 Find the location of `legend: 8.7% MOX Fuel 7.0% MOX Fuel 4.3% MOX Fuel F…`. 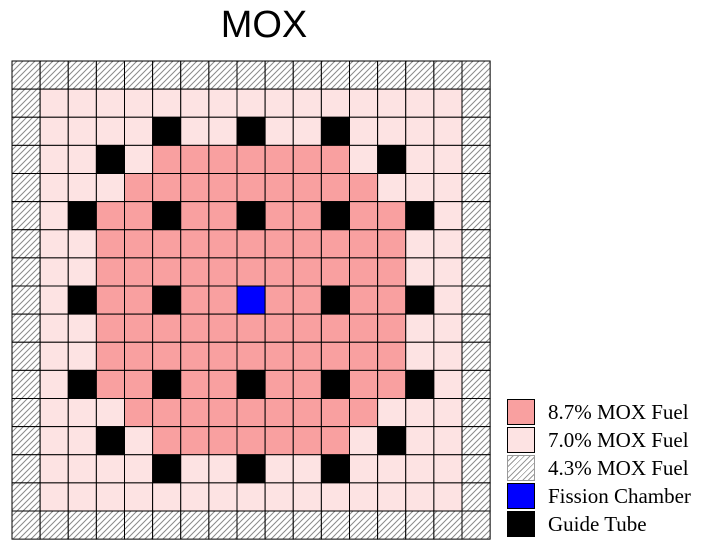

legend: 8.7% MOX Fuel 7.0% MOX Fuel 4.3% MOX Fuel F… is located at coordinates (613, 468).